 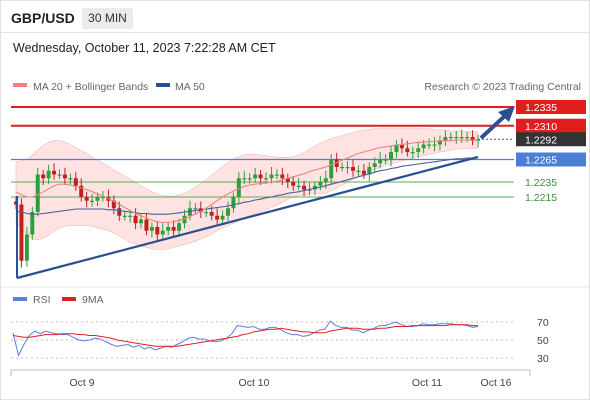 What do you see at coordinates (541, 108) in the screenshot?
I see `resistance-label-0: 1.2335` at bounding box center [541, 108].